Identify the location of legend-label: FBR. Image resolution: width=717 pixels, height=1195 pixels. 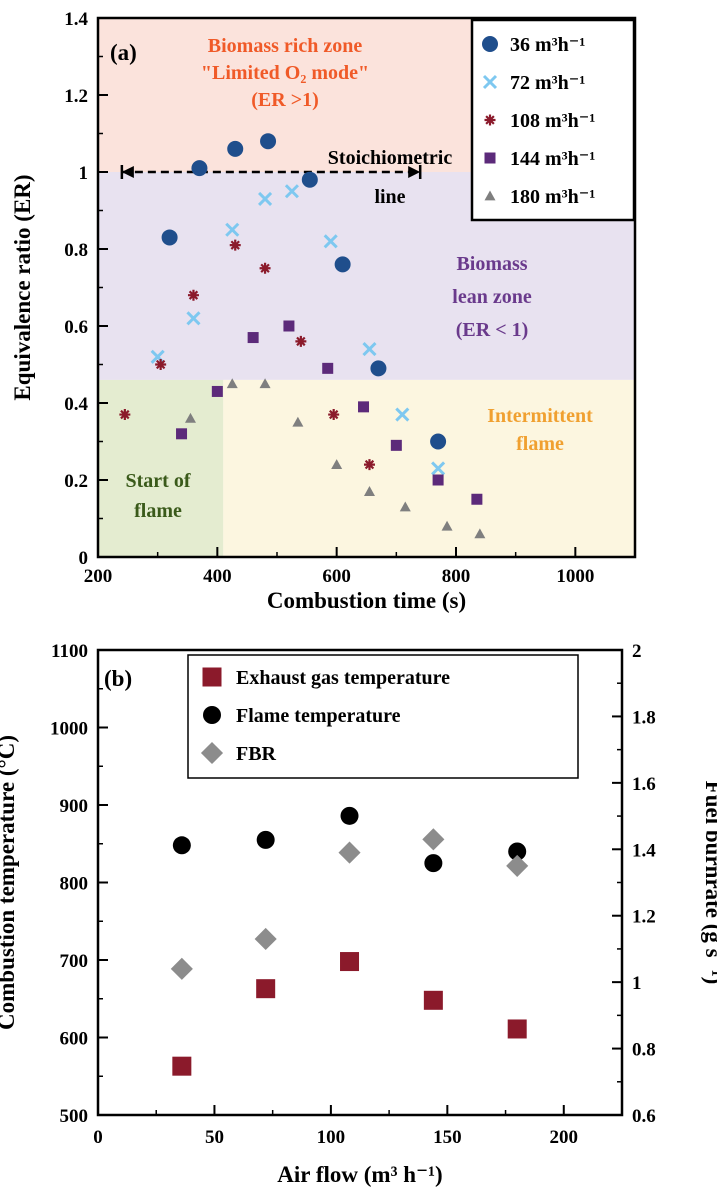
(256, 754).